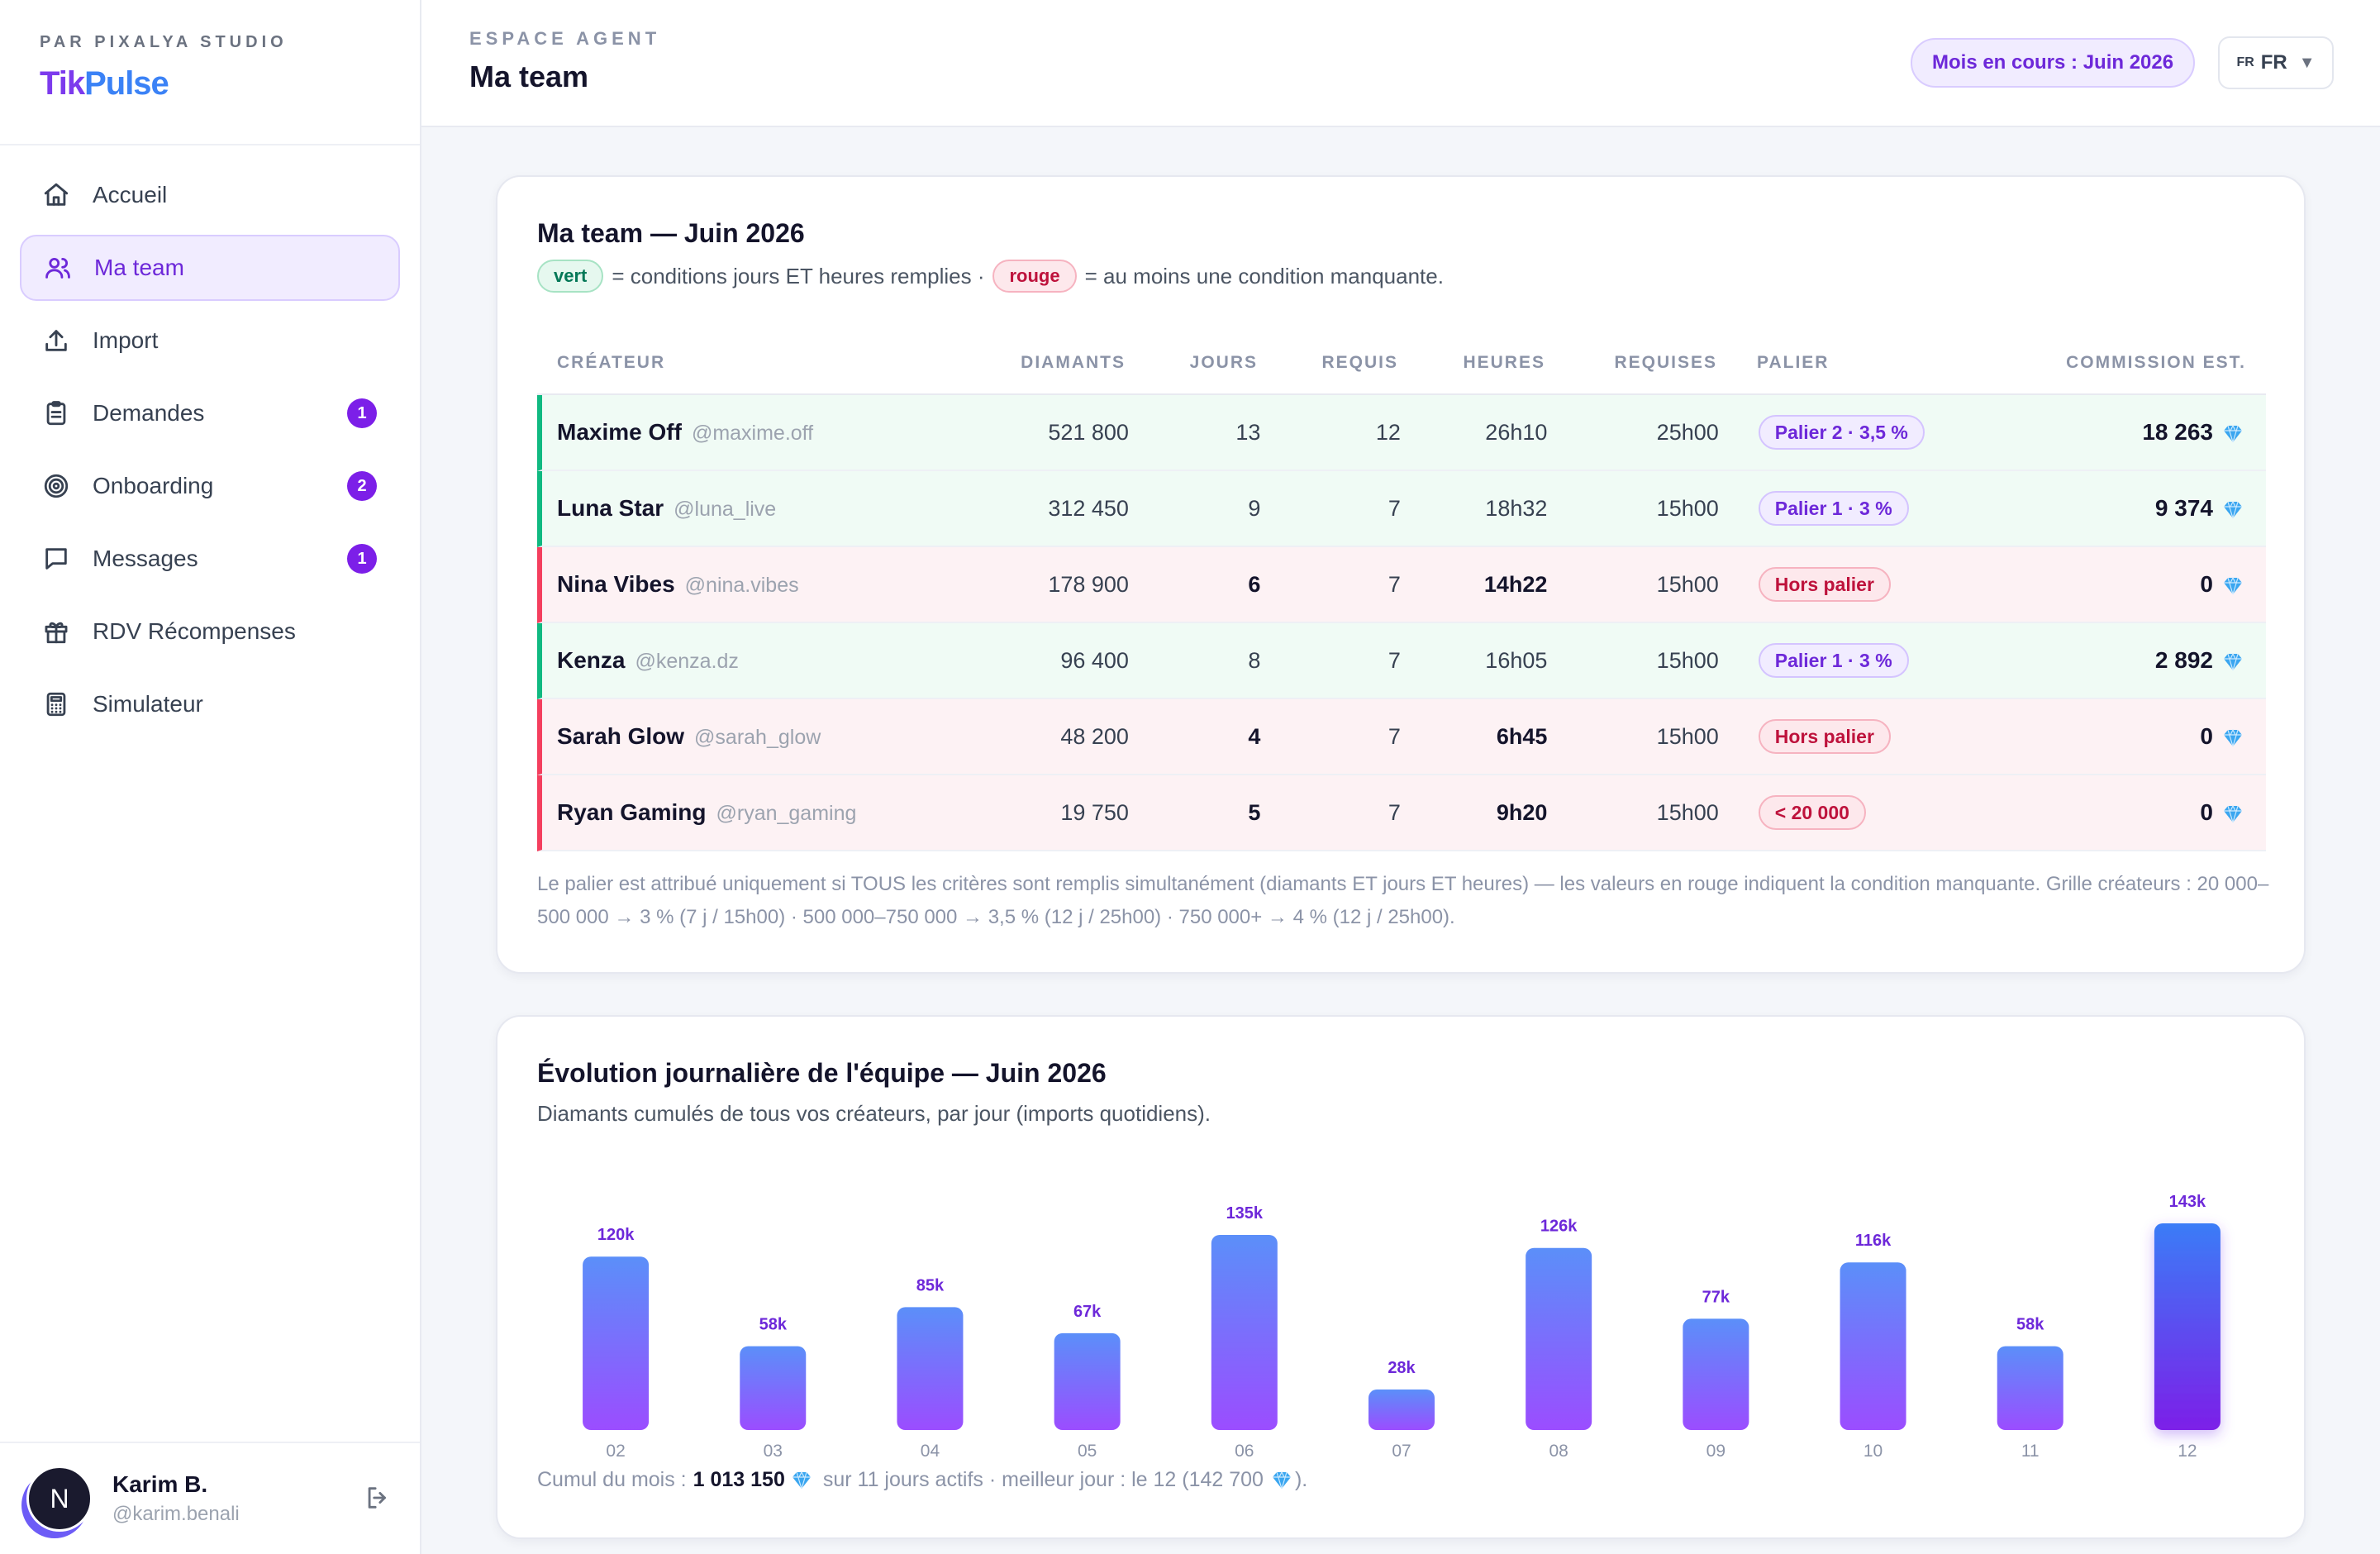  Describe the element at coordinates (2206, 736) in the screenshot. I see `commission-value: 0` at that location.